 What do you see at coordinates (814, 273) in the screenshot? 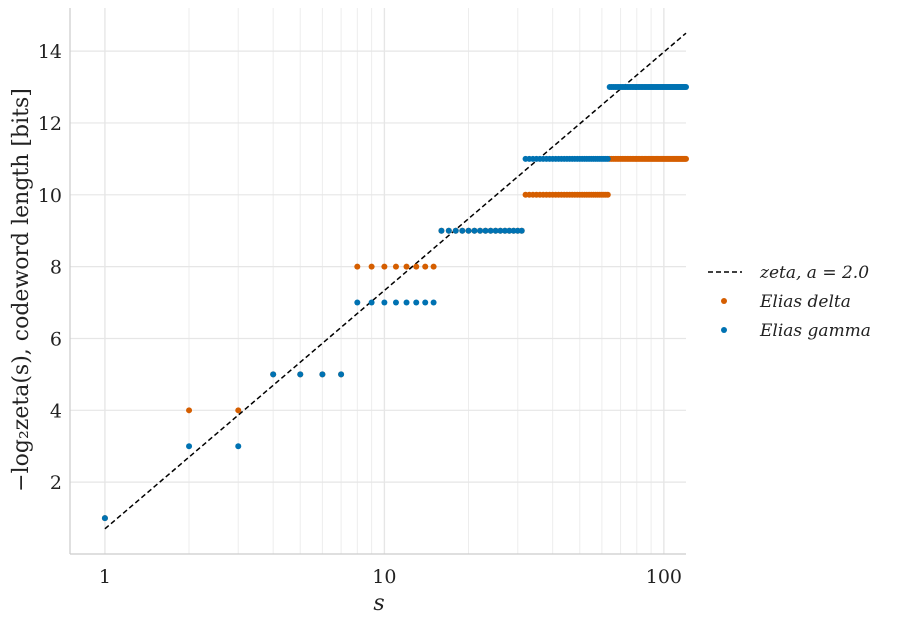
I see `legend-zeta-label: zeta, a = 2.0` at bounding box center [814, 273].